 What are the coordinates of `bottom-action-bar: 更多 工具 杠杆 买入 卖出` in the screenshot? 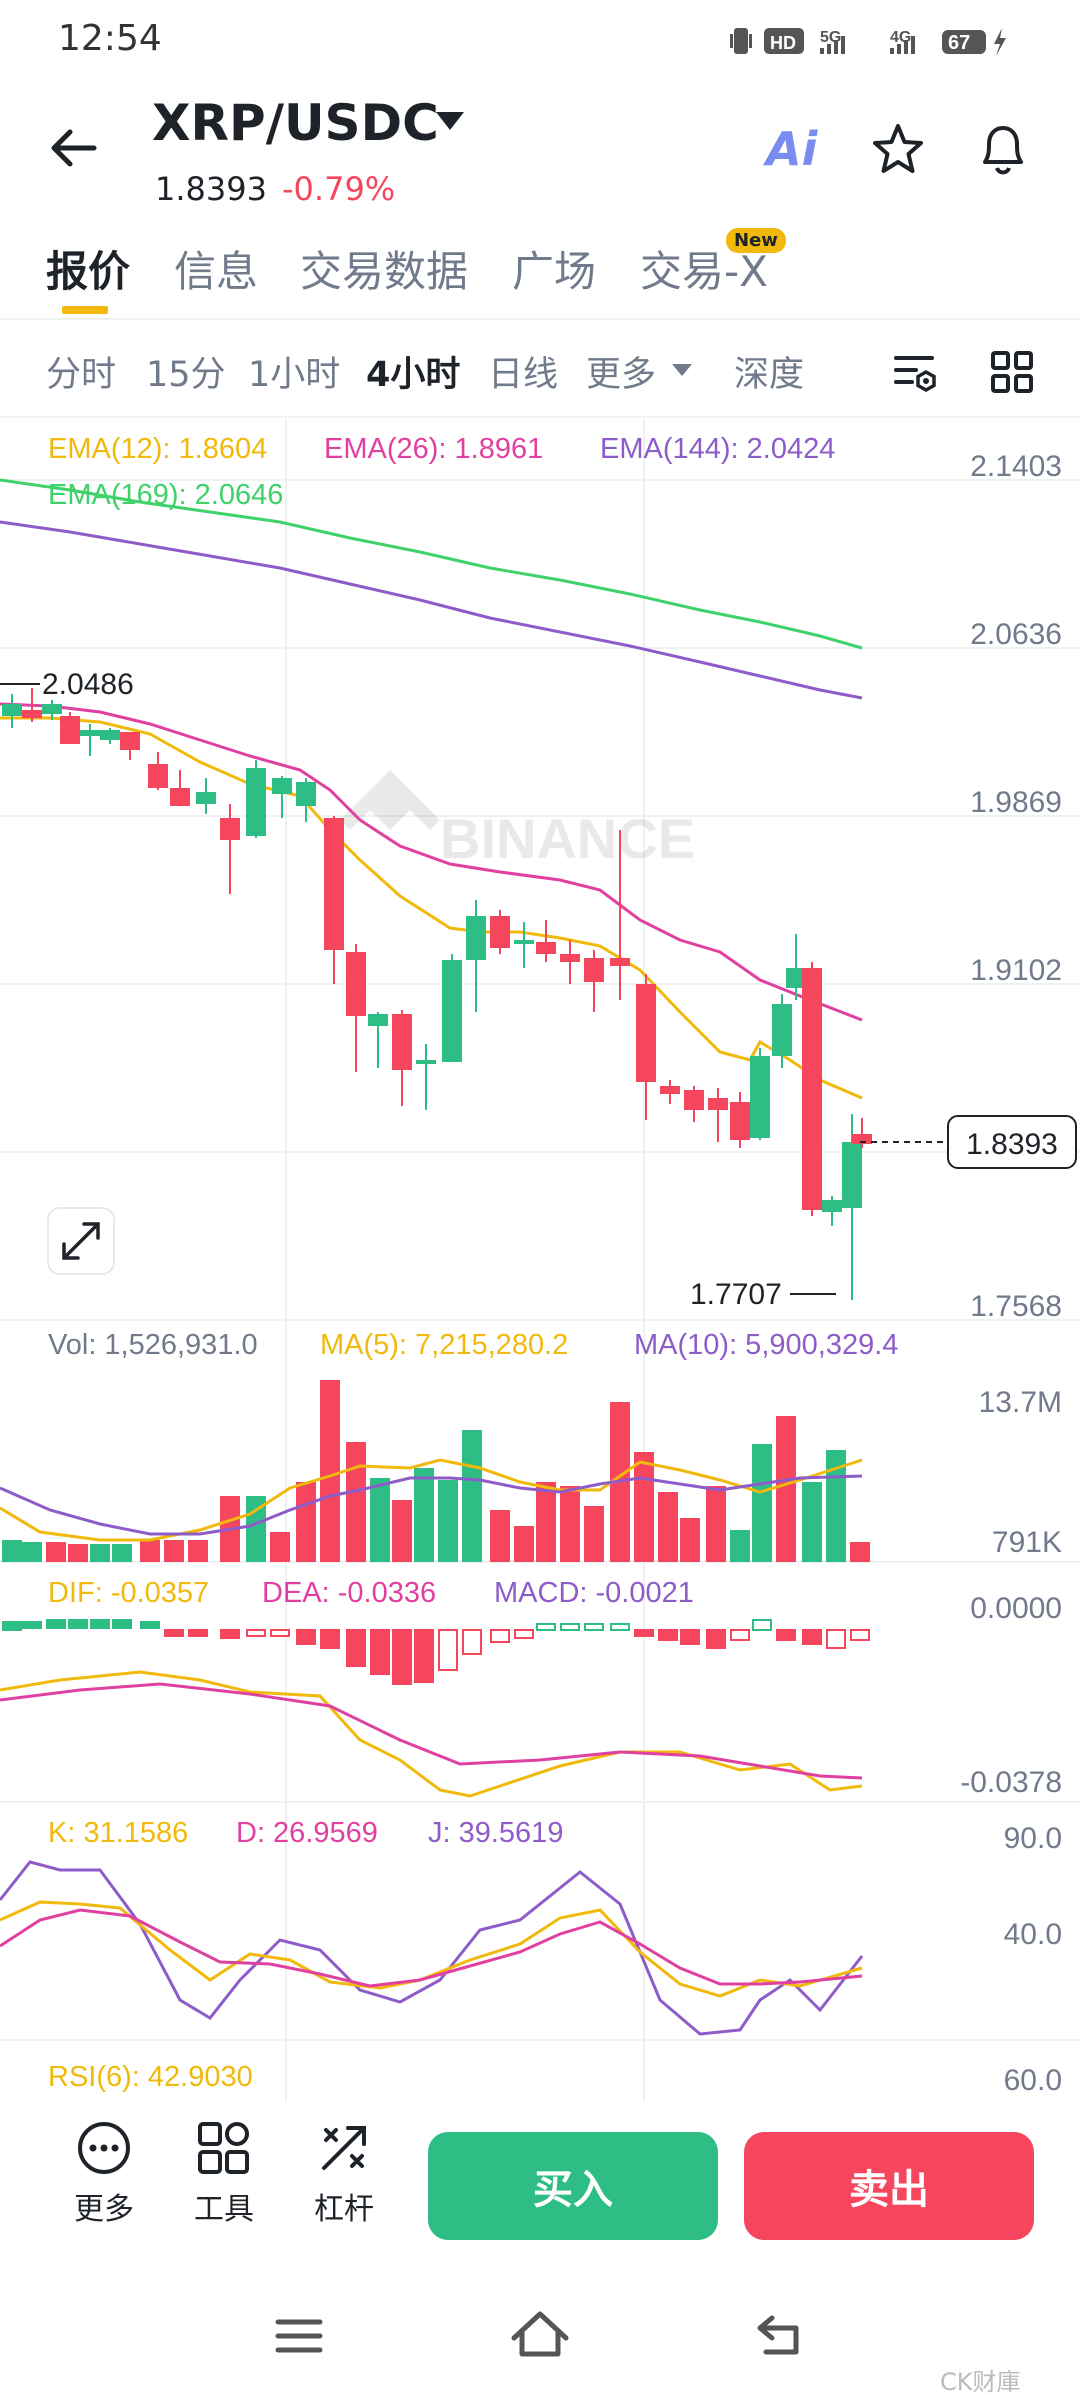 It's located at (540, 2180).